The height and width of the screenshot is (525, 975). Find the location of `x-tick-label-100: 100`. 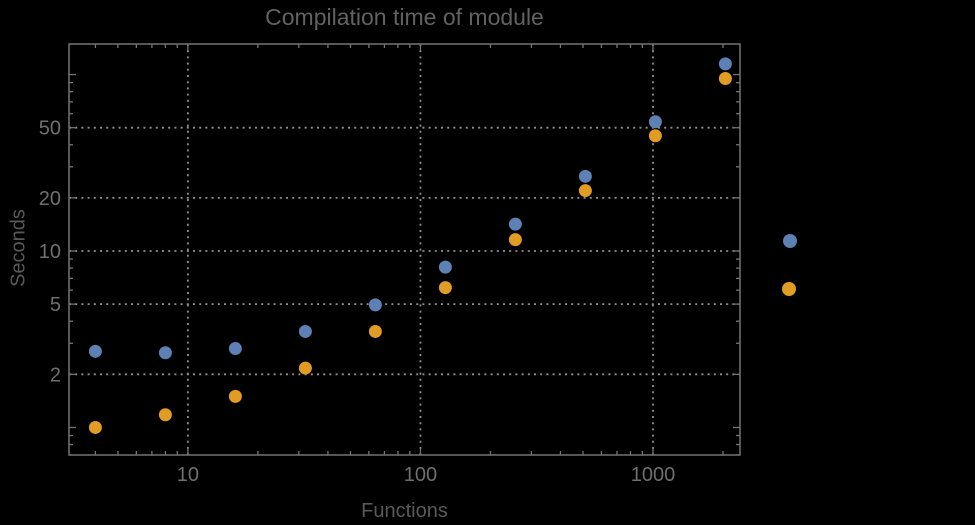

x-tick-label-100: 100 is located at coordinates (420, 475).